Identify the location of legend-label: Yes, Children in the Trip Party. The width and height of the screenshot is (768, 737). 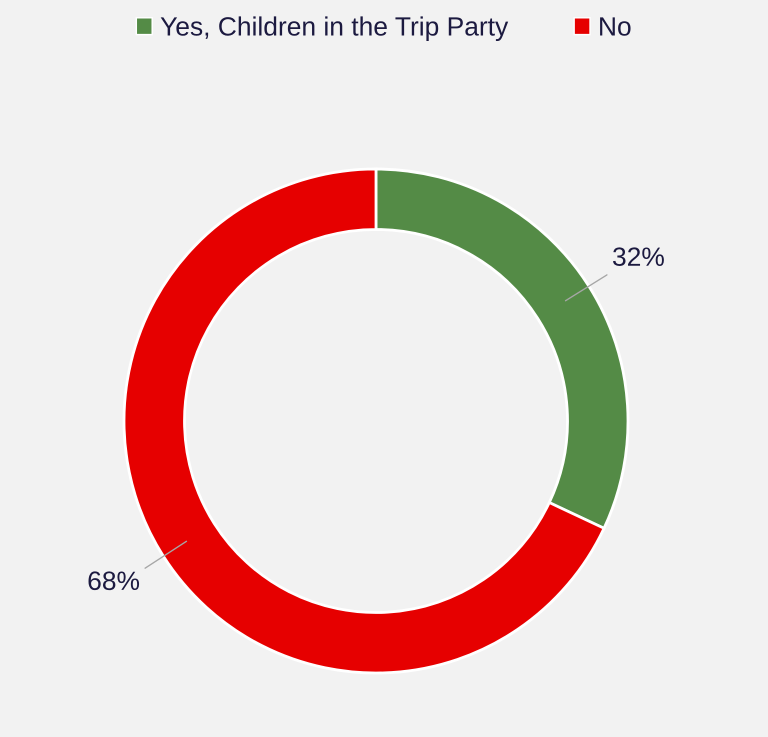
(334, 28).